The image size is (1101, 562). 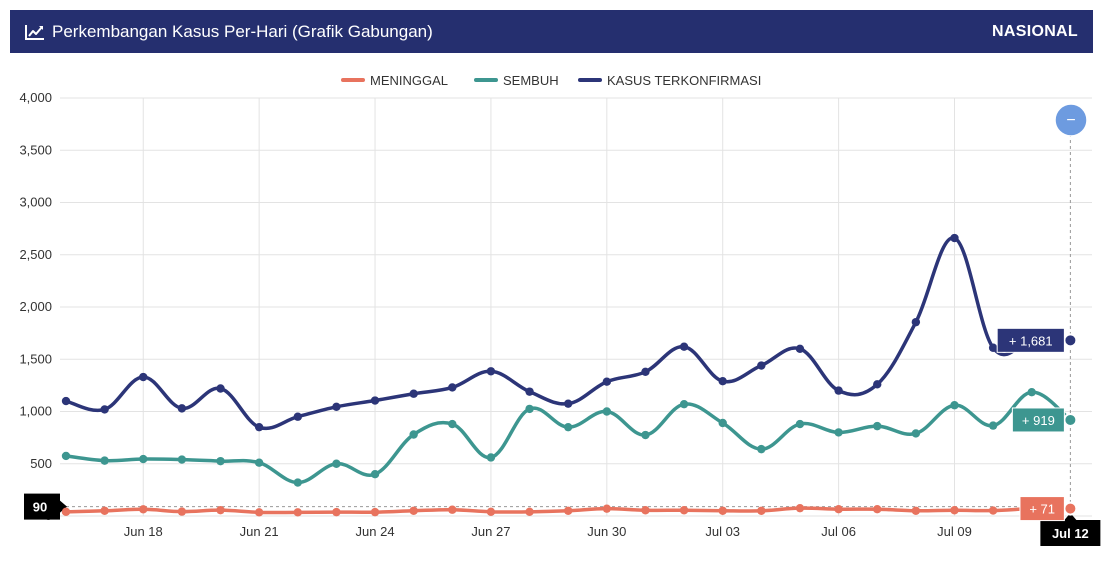 What do you see at coordinates (1035, 31) in the screenshot?
I see `region-badge: NASIONAL` at bounding box center [1035, 31].